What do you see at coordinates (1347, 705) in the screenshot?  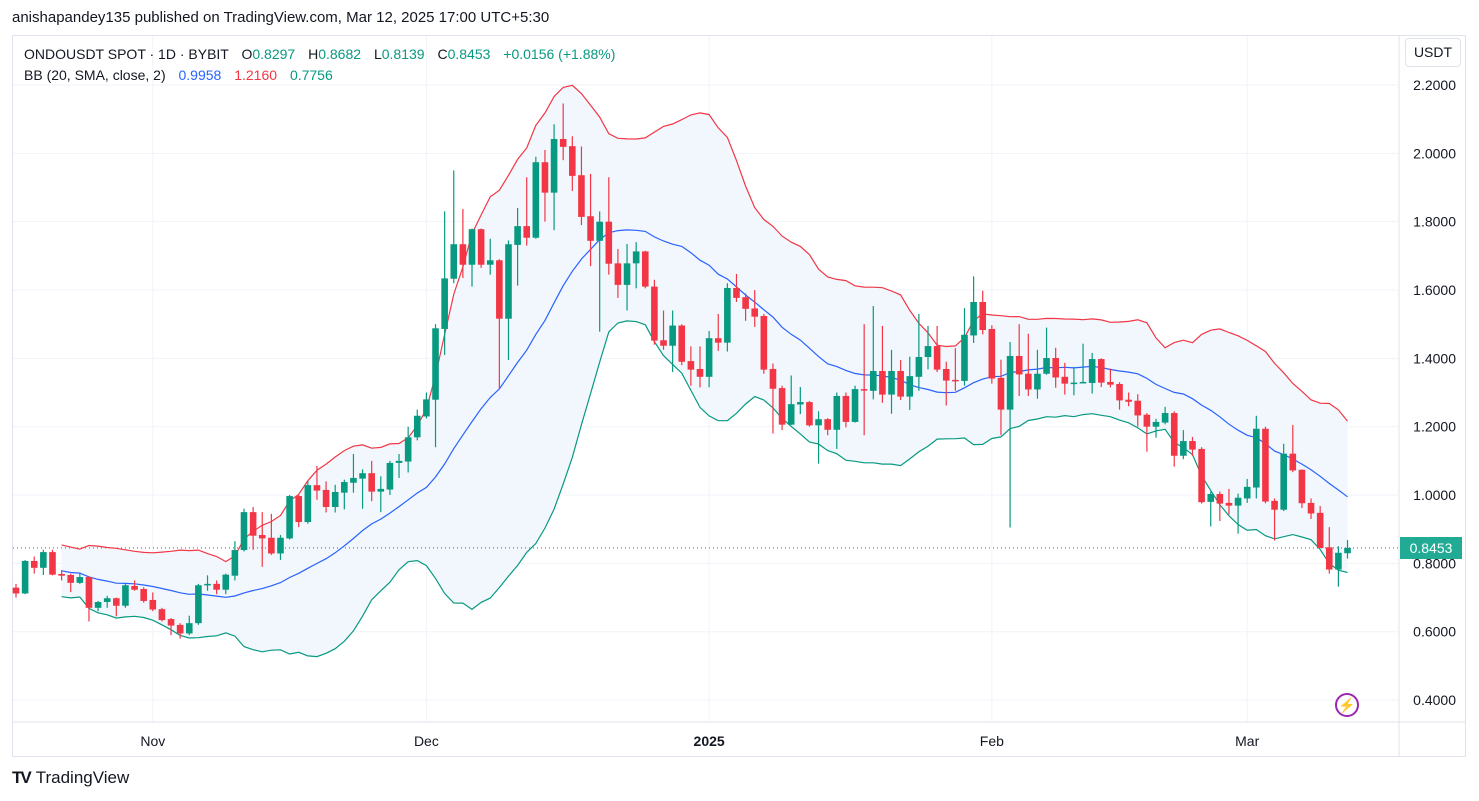 I see `lightning-icon: ⚡` at bounding box center [1347, 705].